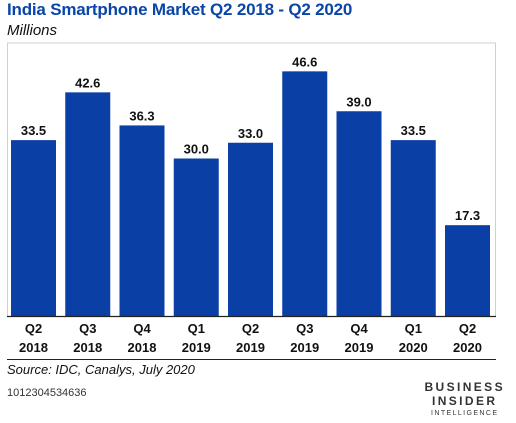 The image size is (516, 423). I want to click on chart-subtitle: Millions, so click(32, 30).